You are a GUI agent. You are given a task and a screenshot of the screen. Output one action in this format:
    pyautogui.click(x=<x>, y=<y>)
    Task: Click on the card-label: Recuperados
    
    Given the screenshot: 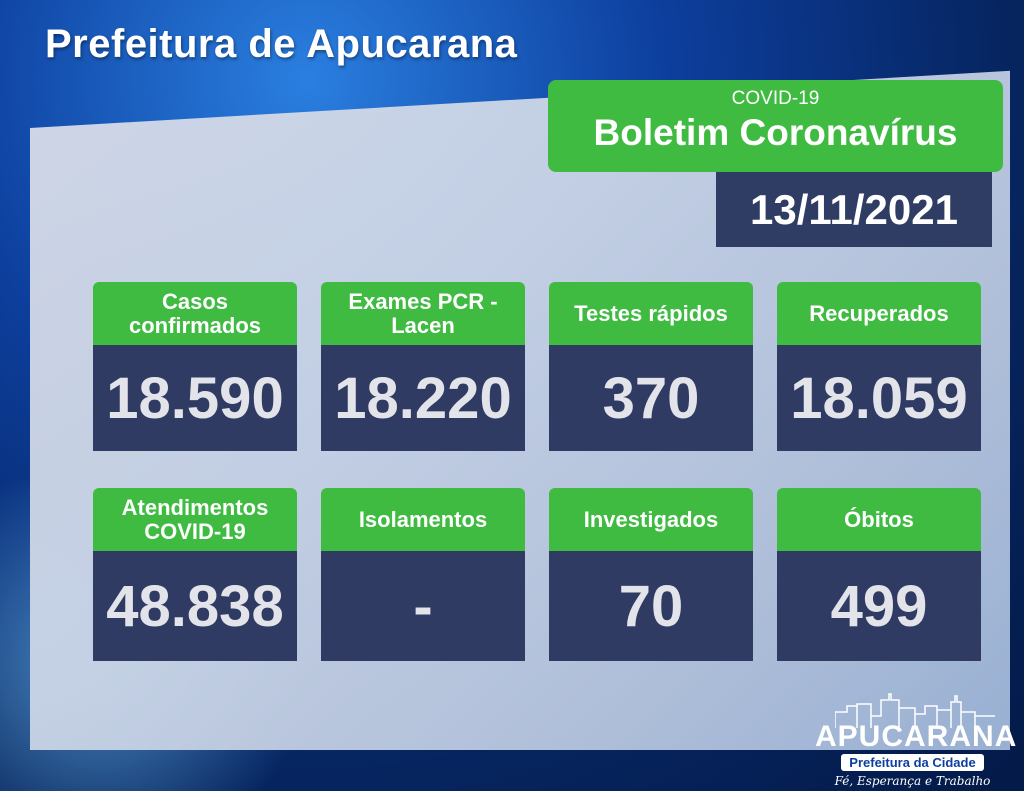 What is the action you would take?
    pyautogui.click(x=879, y=313)
    